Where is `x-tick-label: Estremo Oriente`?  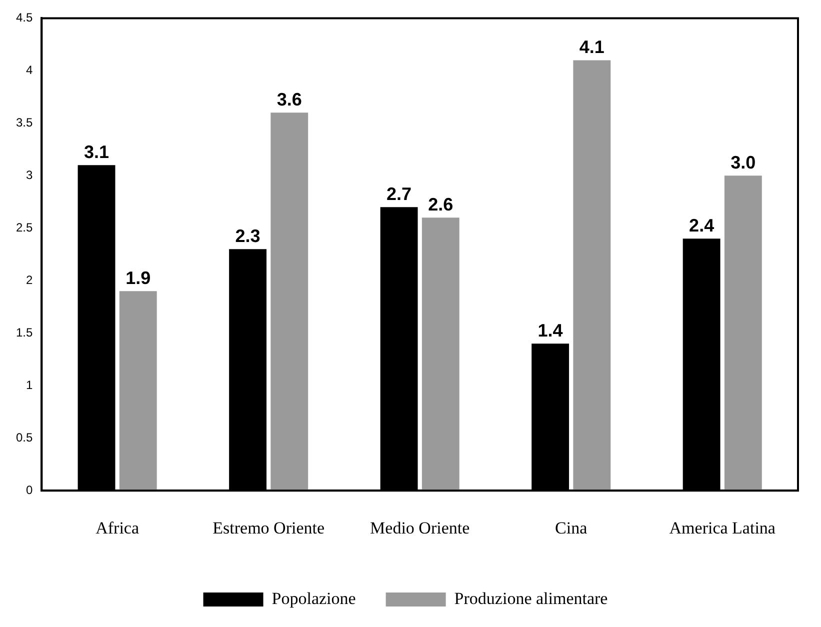 x-tick-label: Estremo Oriente is located at coordinates (268, 528).